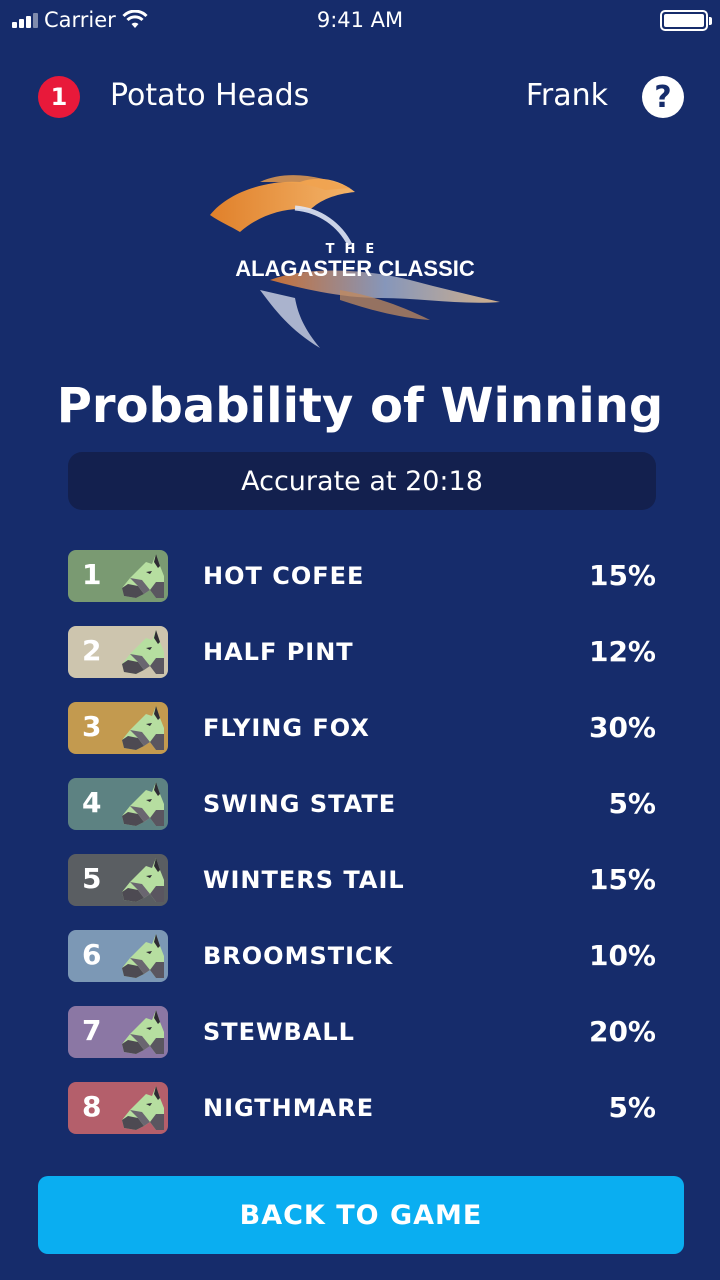 The width and height of the screenshot is (720, 1280). What do you see at coordinates (622, 727) in the screenshot?
I see `runner-probability: 30%` at bounding box center [622, 727].